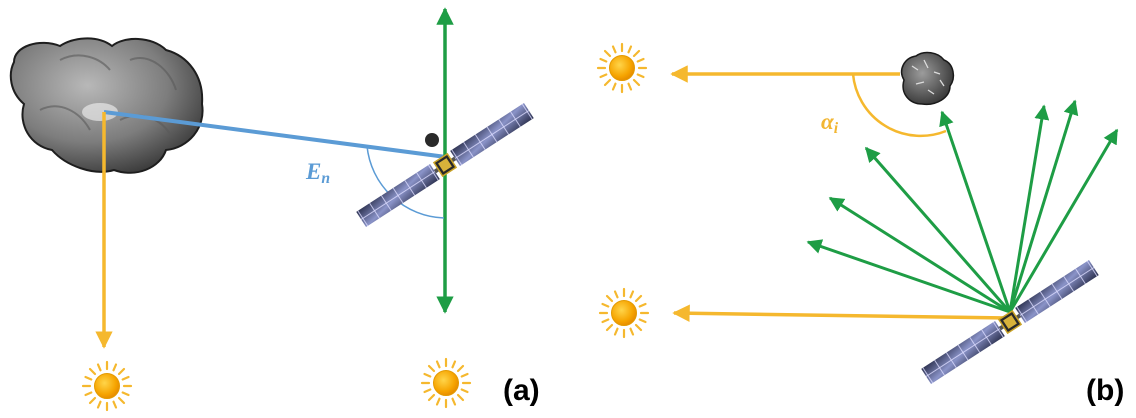 Image resolution: width=1136 pixels, height=418 pixels. I want to click on comet-nucleus, so click(106, 105).